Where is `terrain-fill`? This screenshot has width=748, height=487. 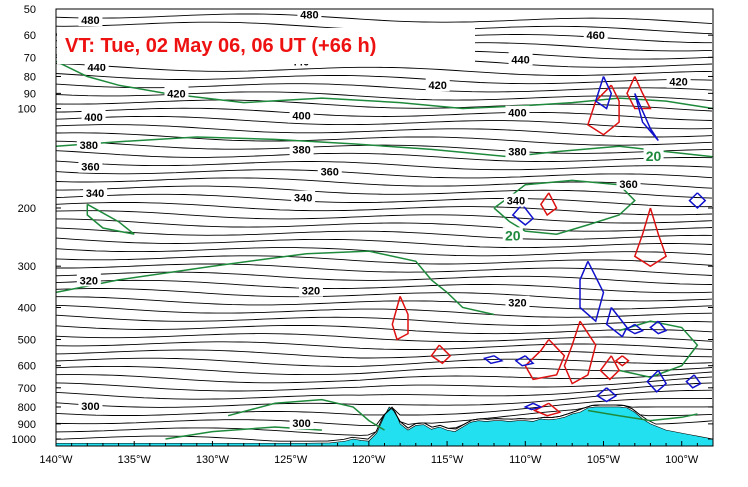 terrain-fill is located at coordinates (384, 426).